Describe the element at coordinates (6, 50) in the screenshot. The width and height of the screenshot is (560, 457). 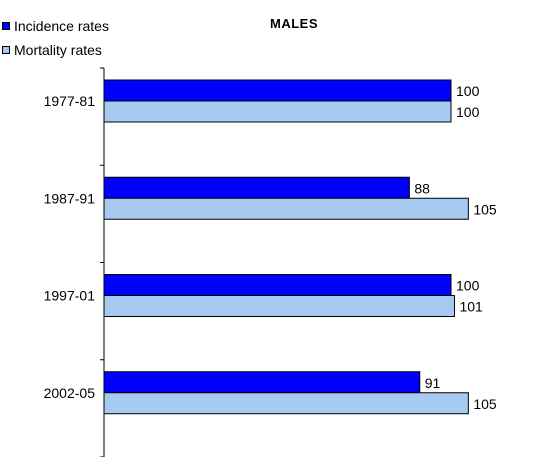
I see `legend-swatch-mortality` at that location.